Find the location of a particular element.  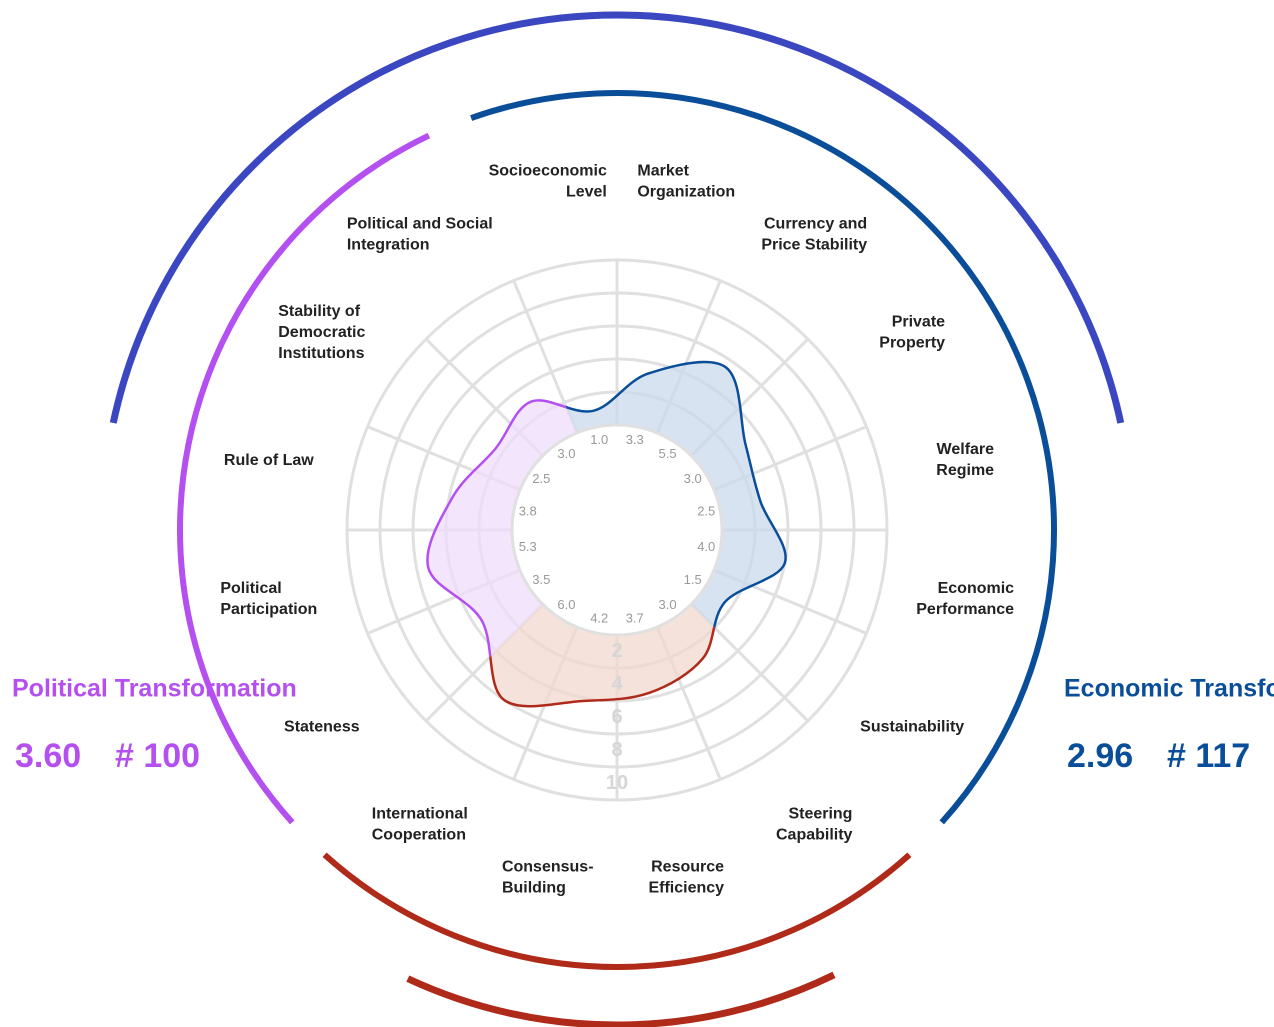

category-label: Market Organization is located at coordinates (686, 182).